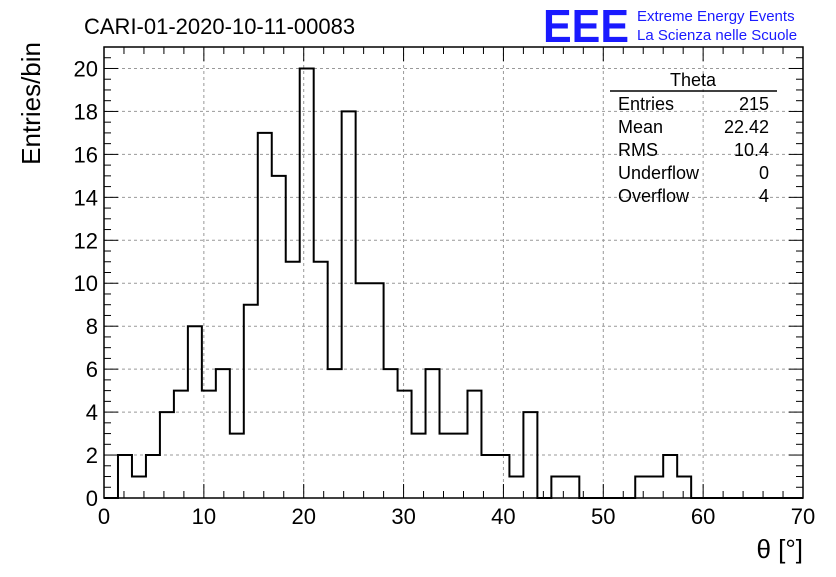 This screenshot has width=836, height=577. What do you see at coordinates (779, 549) in the screenshot?
I see `x-axis-label: θ [°]` at bounding box center [779, 549].